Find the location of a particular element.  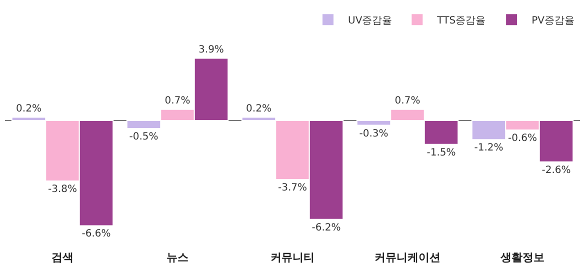

data-label: -1.5% is located at coordinates (441, 152).